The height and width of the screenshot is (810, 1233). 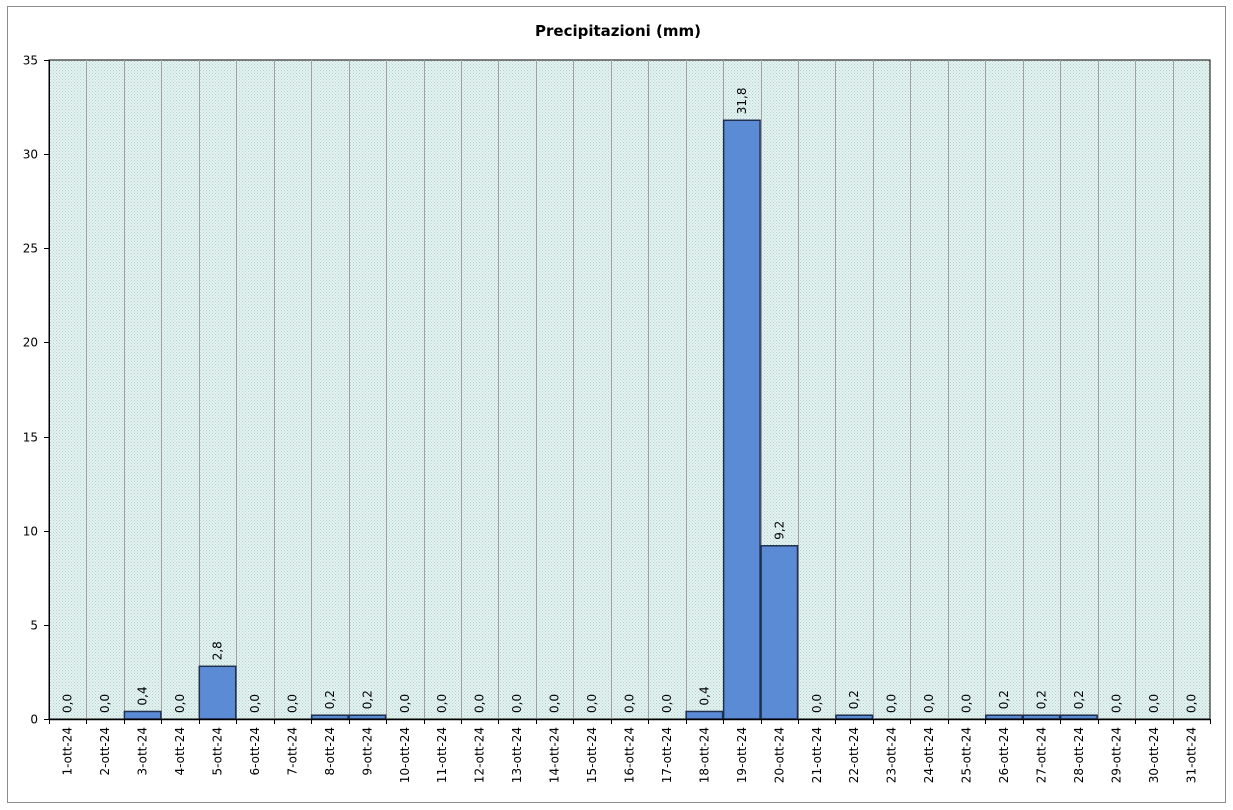 I want to click on x-tick-label: 18-ott-24, so click(x=704, y=755).